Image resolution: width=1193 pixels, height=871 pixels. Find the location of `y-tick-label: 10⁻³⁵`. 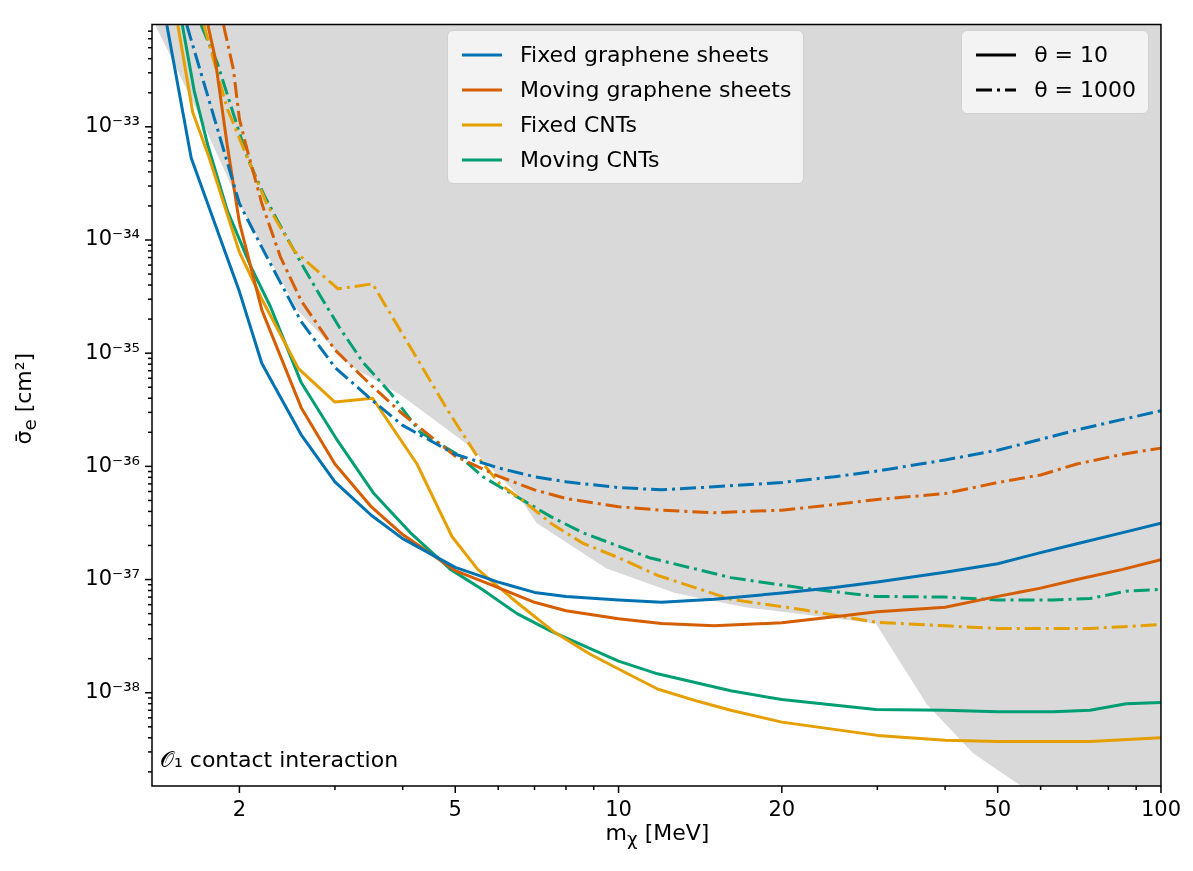

y-tick-label: 10⁻³⁵ is located at coordinates (112, 351).